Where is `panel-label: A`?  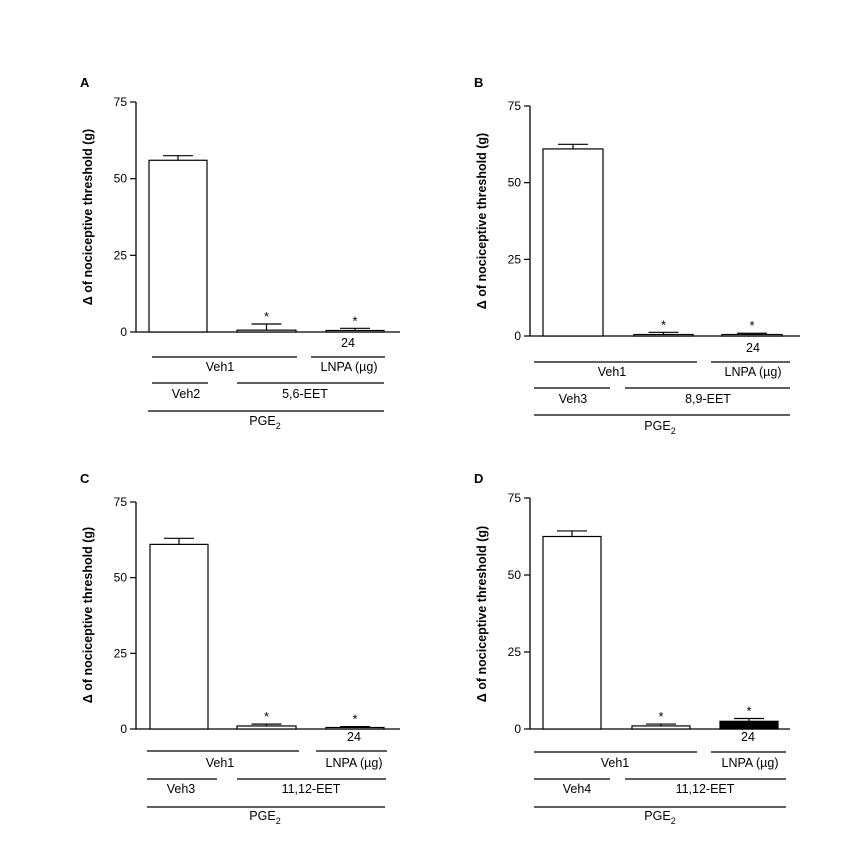 panel-label: A is located at coordinates (85, 82).